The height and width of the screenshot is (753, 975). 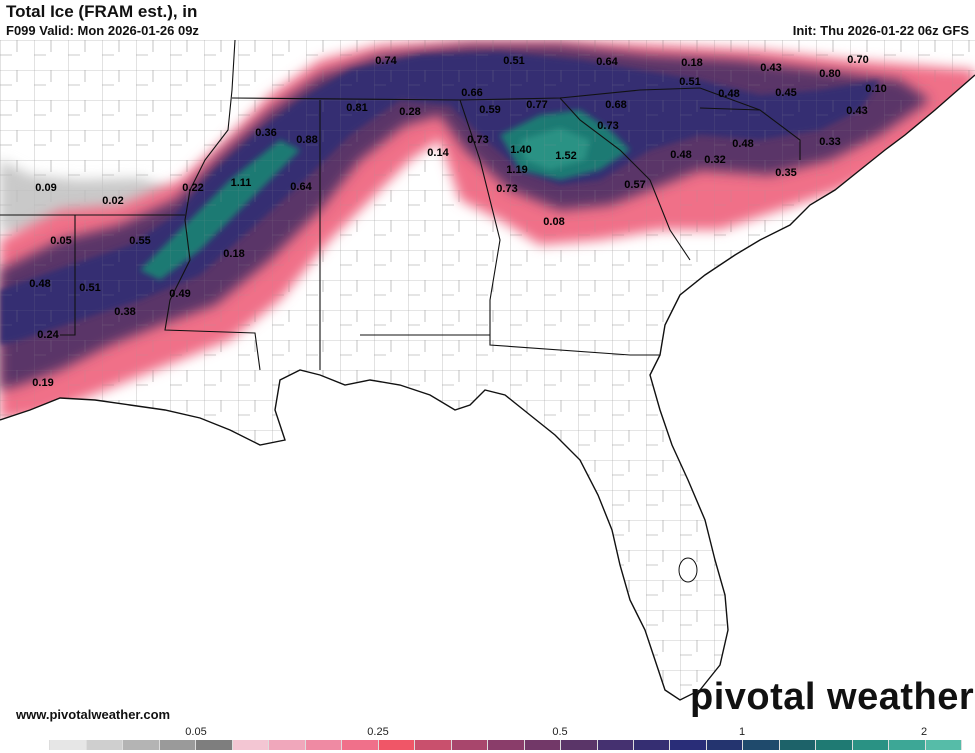 What do you see at coordinates (409, 112) in the screenshot?
I see `ice-value-label: 0.28` at bounding box center [409, 112].